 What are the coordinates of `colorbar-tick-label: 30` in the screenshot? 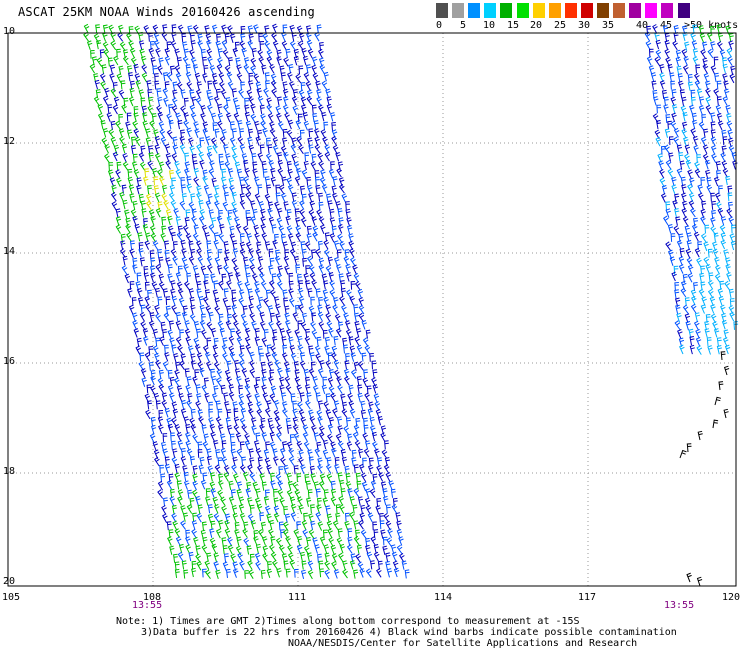 It's located at (584, 25).